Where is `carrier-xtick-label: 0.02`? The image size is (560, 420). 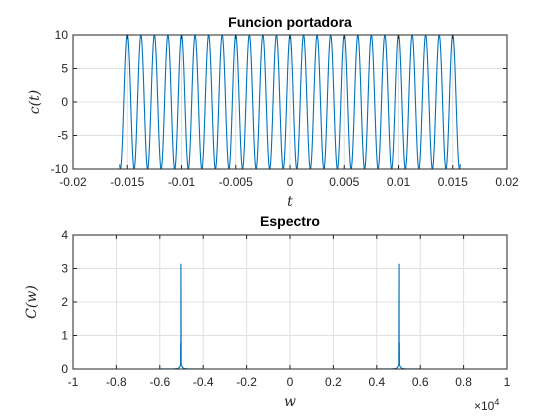 carrier-xtick-label: 0.02 is located at coordinates (507, 182).